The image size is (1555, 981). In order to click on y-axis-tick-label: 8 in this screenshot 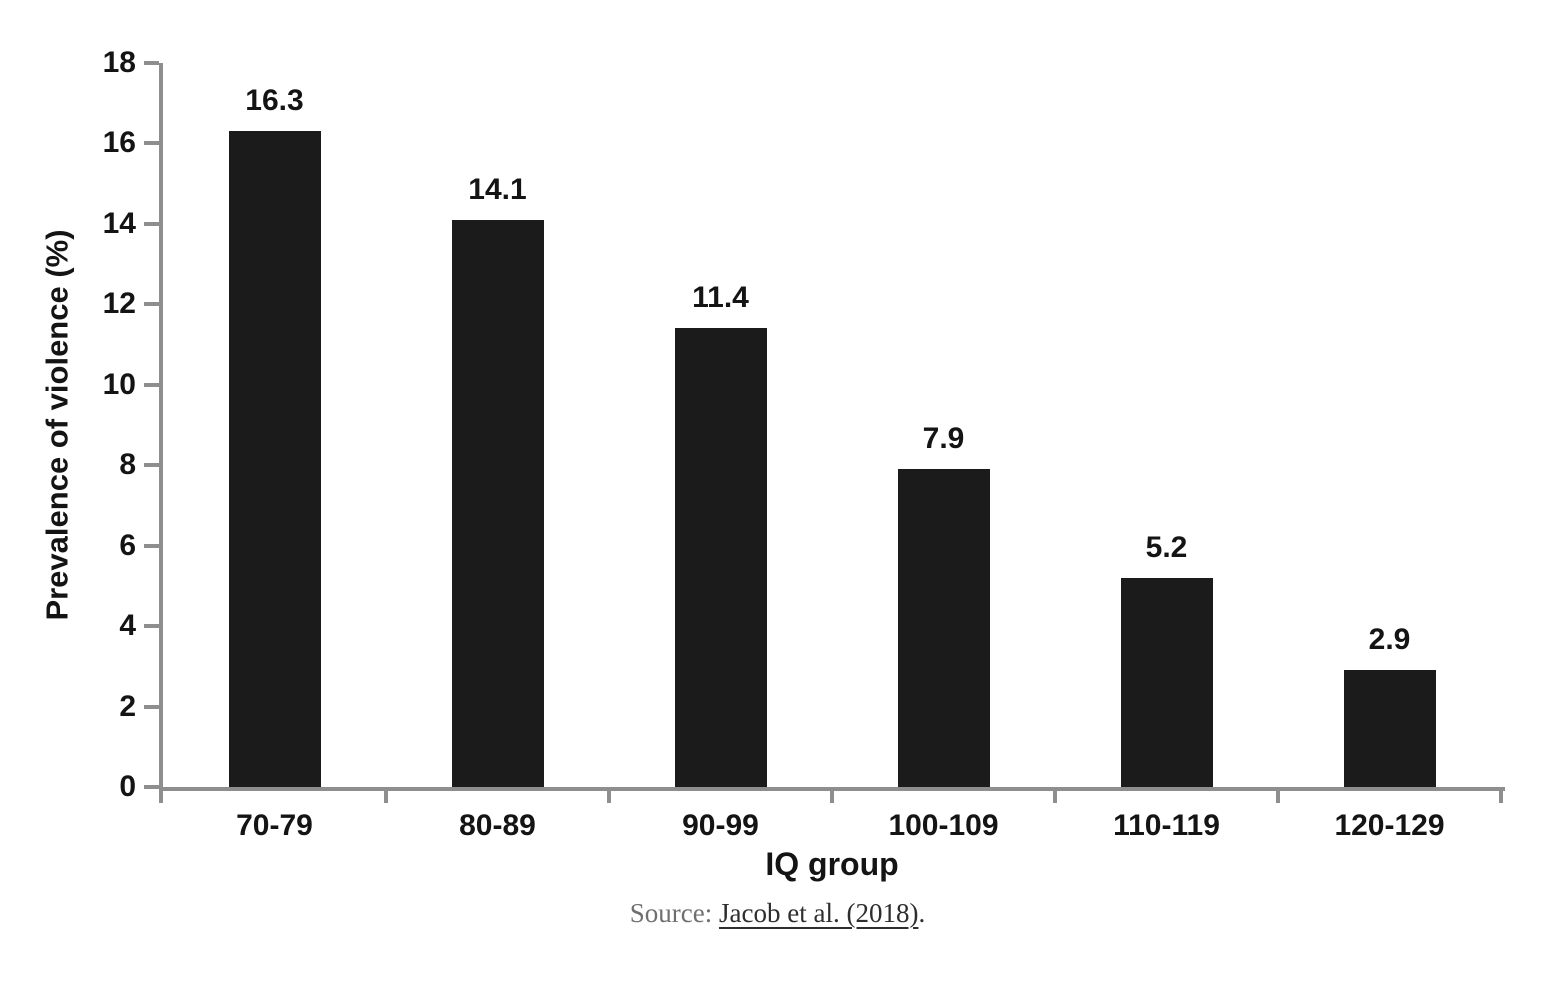, I will do `click(127, 465)`.